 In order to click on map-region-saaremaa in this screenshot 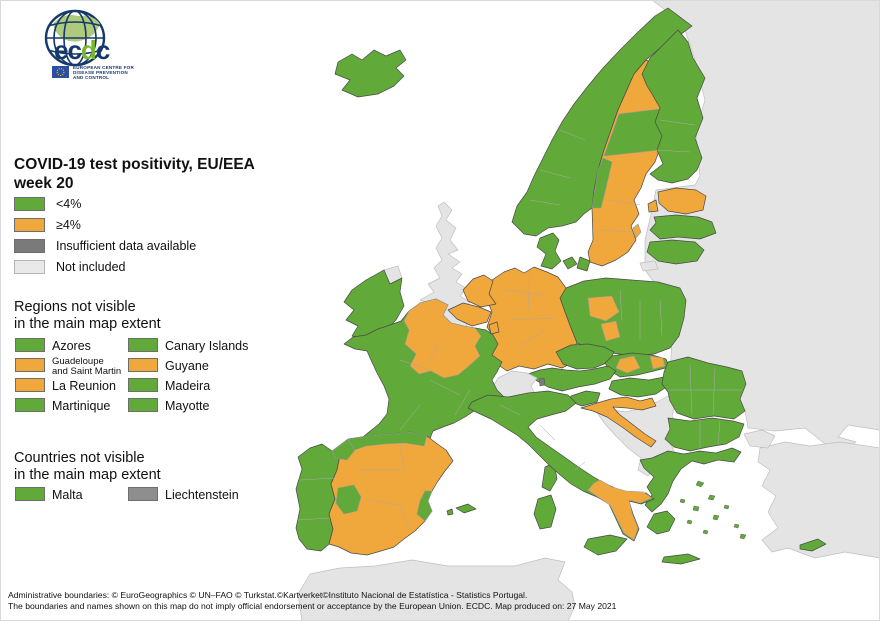, I will do `click(653, 206)`.